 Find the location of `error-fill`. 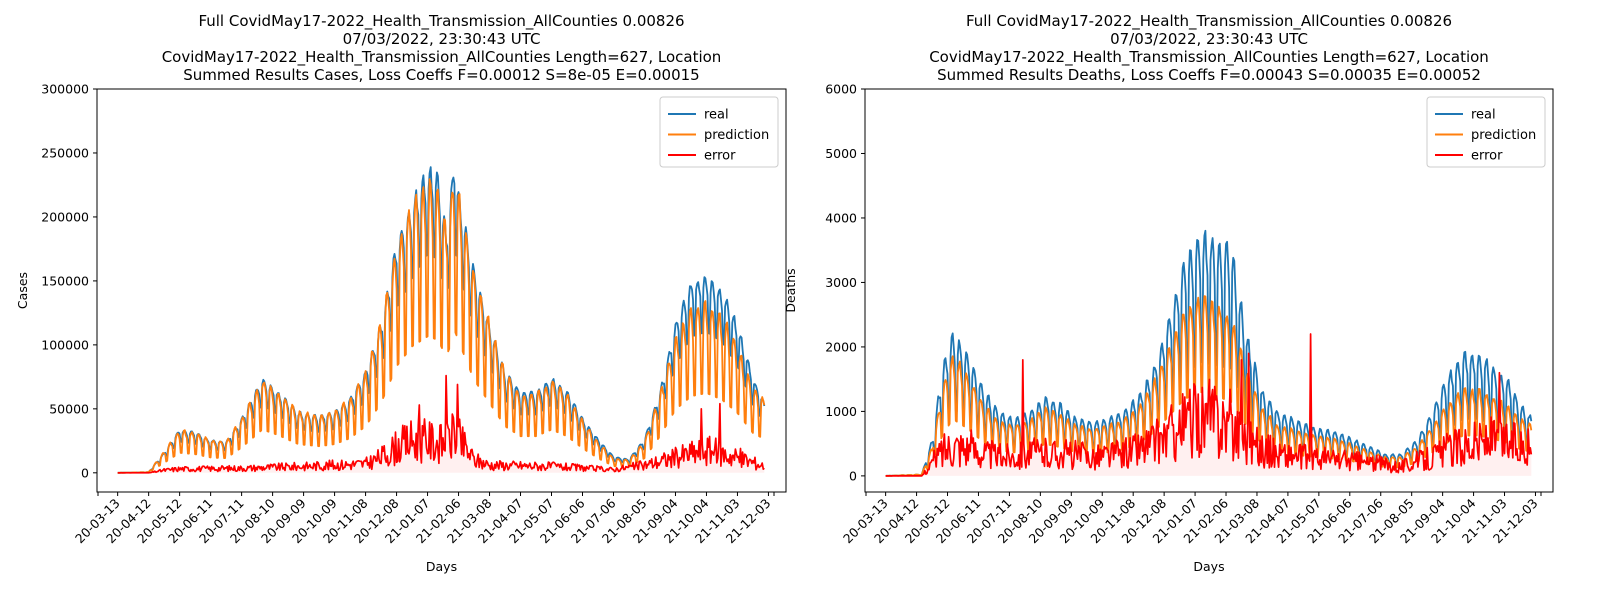

error-fill is located at coordinates (441, 424).